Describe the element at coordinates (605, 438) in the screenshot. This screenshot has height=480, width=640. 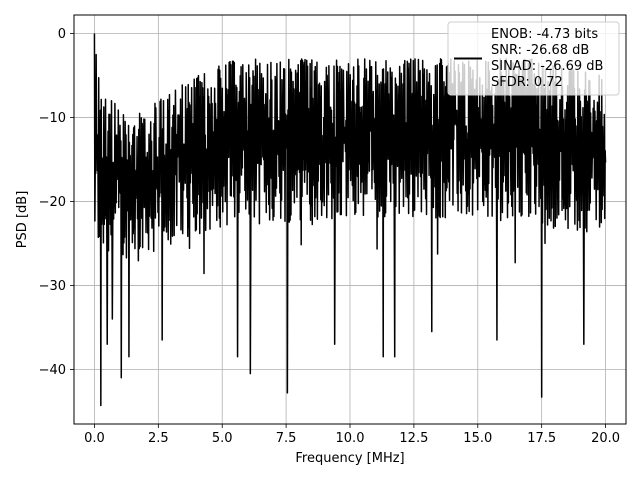
I see `x-tick-label: 20.0` at that location.